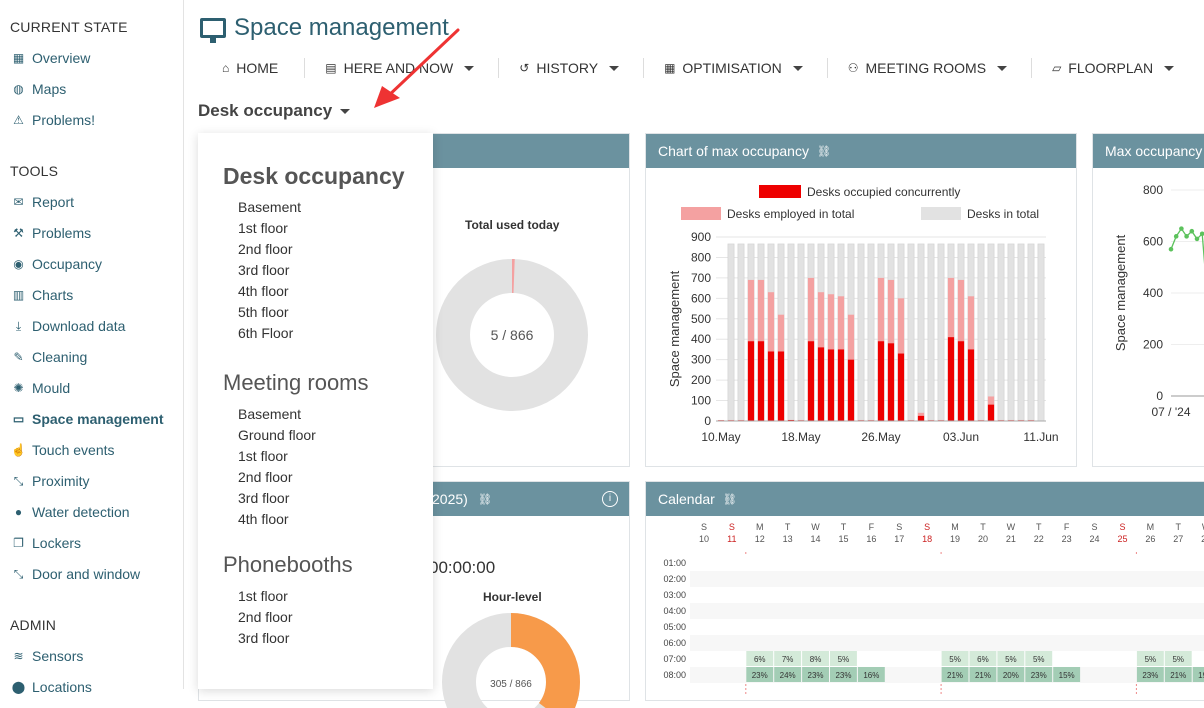 This screenshot has width=1204, height=708. What do you see at coordinates (51, 687) in the screenshot?
I see `sidebar-item-locations: ⬤ Locations` at bounding box center [51, 687].